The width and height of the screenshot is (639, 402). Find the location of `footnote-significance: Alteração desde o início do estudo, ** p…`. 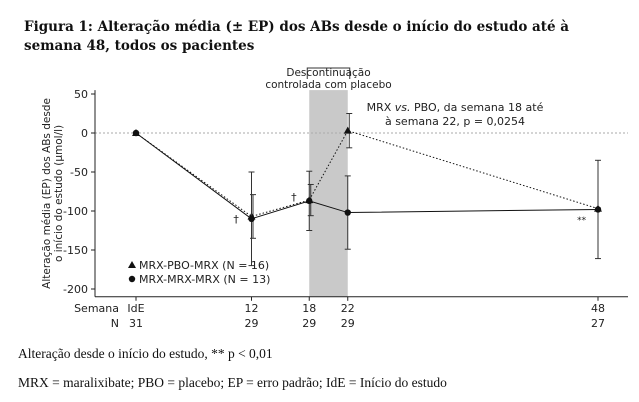

footnote-significance: Alteração desde o início do estudo, ** p… is located at coordinates (145, 353).